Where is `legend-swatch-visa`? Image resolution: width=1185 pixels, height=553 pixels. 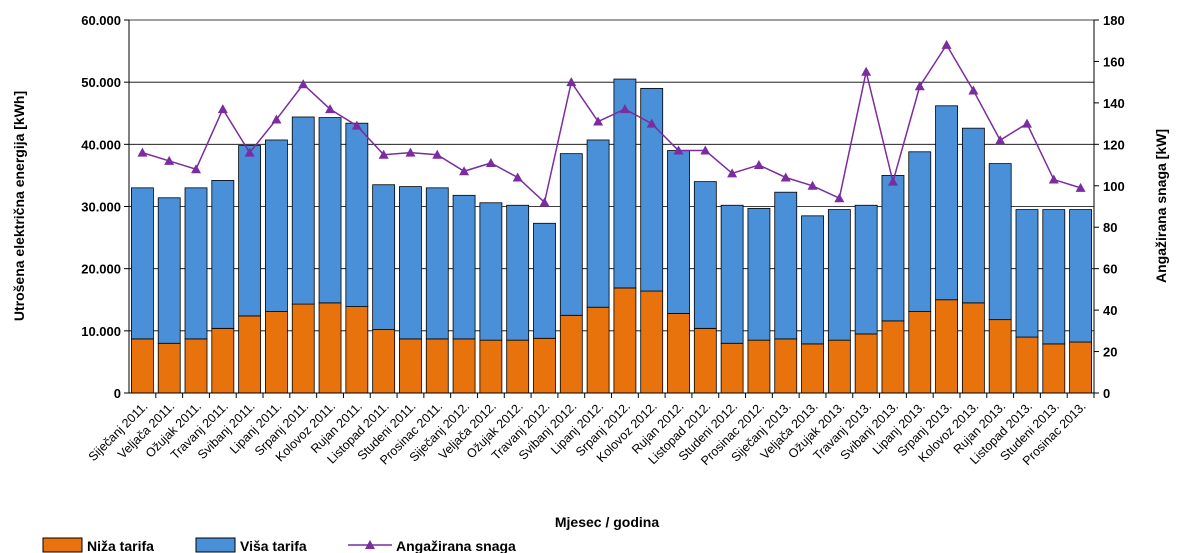 legend-swatch-visa is located at coordinates (215, 545).